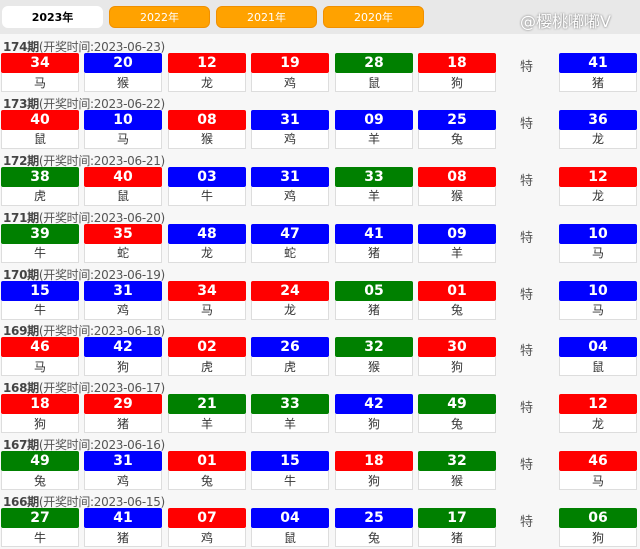  Describe the element at coordinates (40, 129) in the screenshot. I see `ball-cell: 40 鼠` at that location.